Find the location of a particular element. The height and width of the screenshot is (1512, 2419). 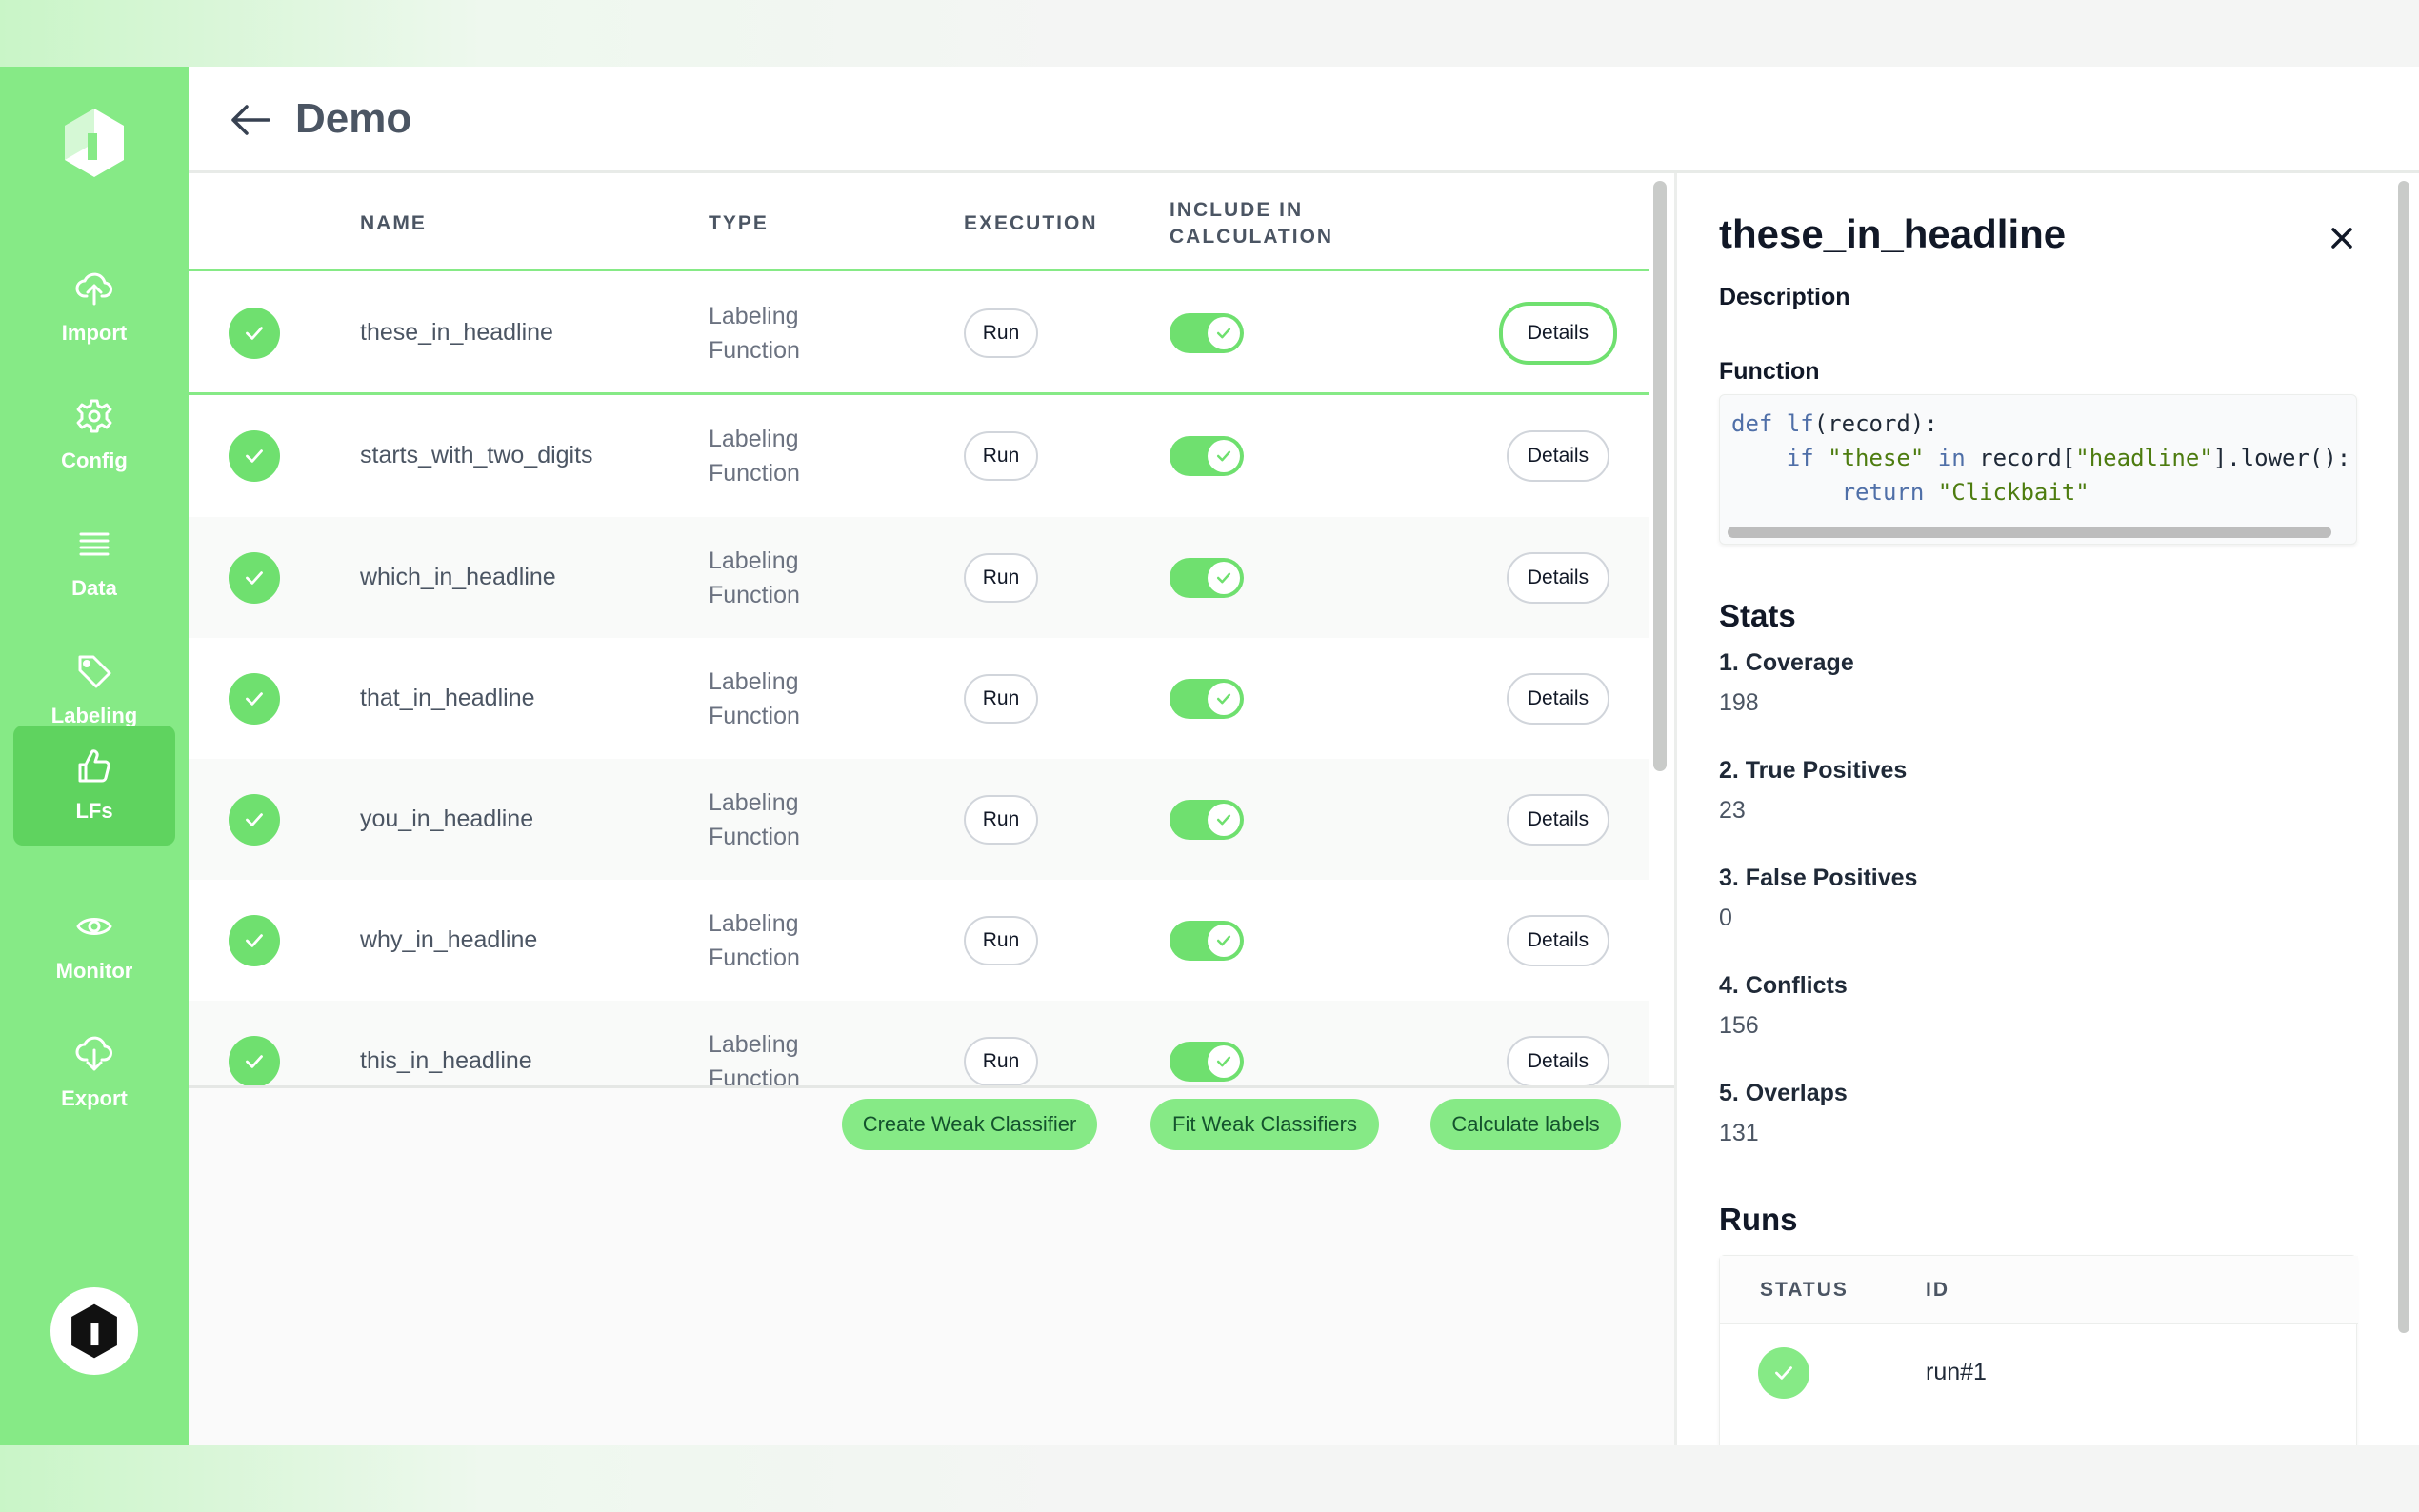

avatar is located at coordinates (94, 1331).